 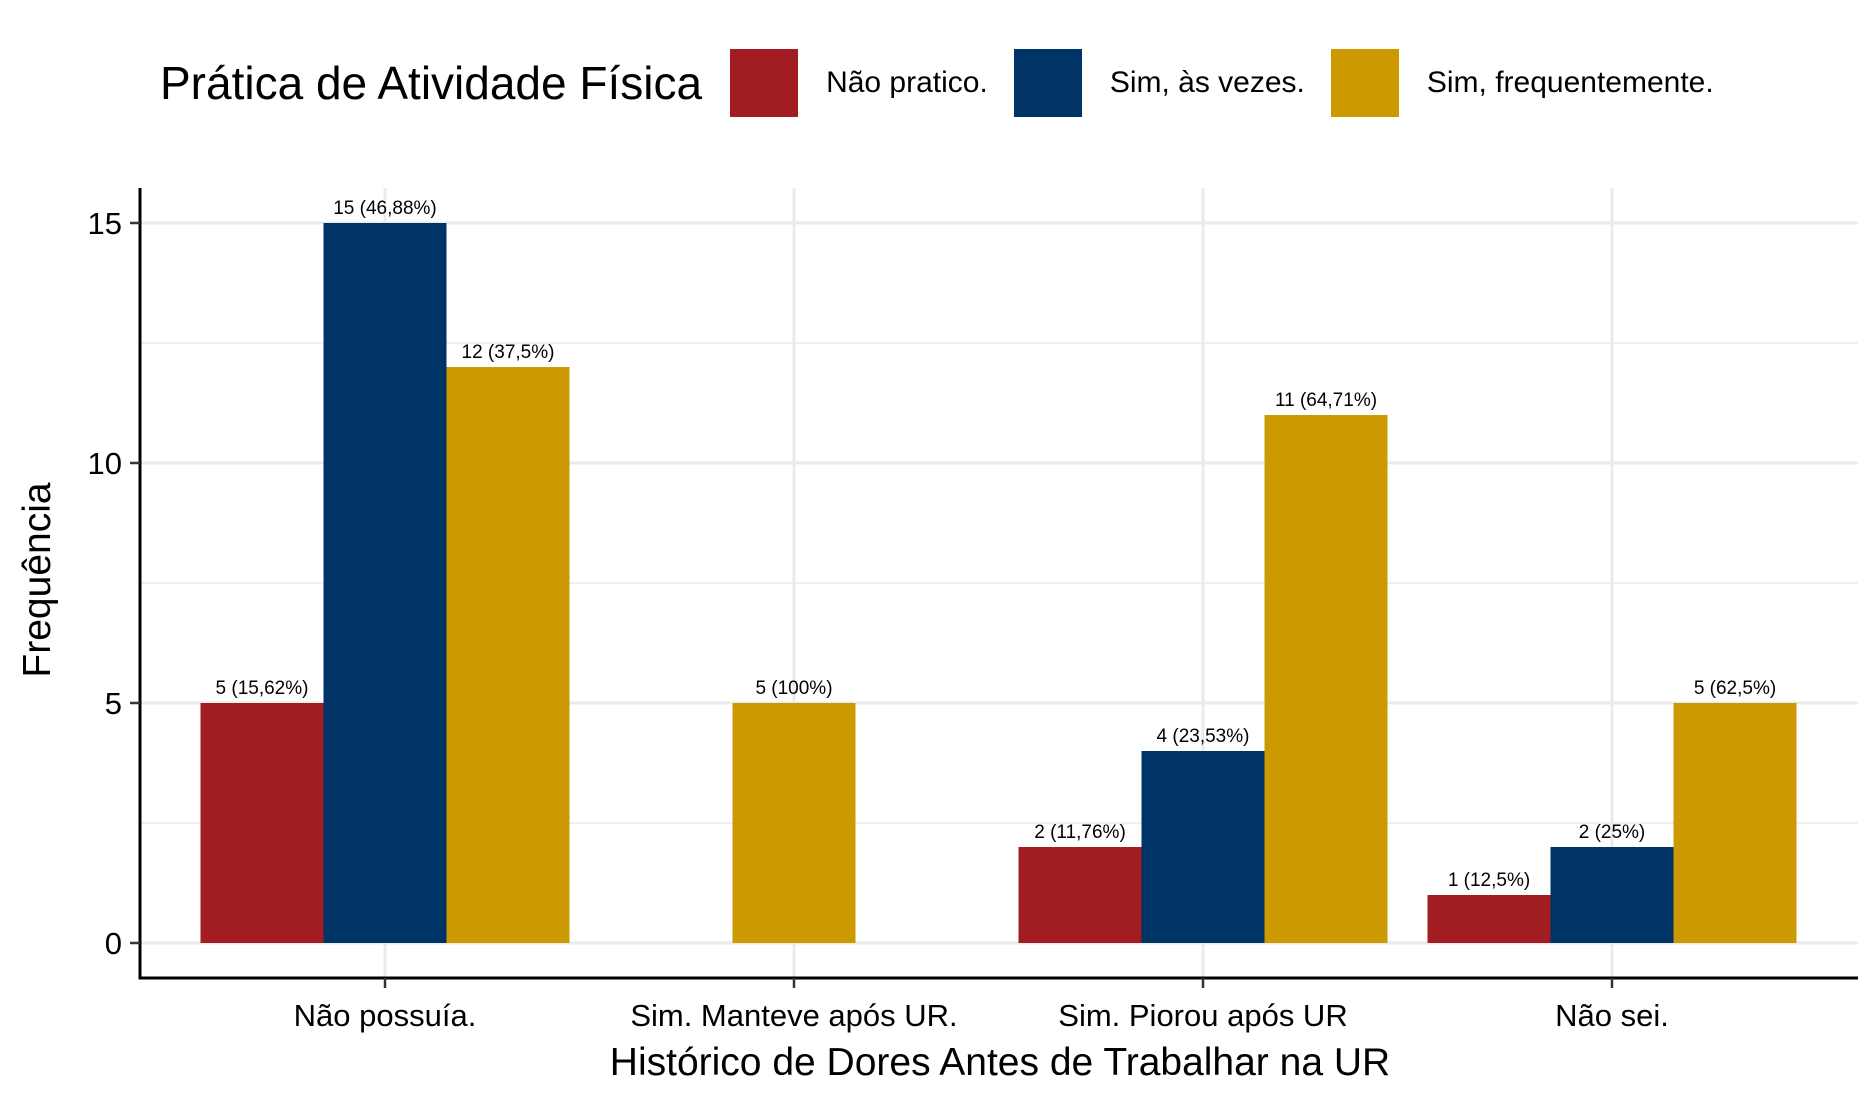 What do you see at coordinates (1203, 736) in the screenshot?
I see `data-label: 4 (23,53%)` at bounding box center [1203, 736].